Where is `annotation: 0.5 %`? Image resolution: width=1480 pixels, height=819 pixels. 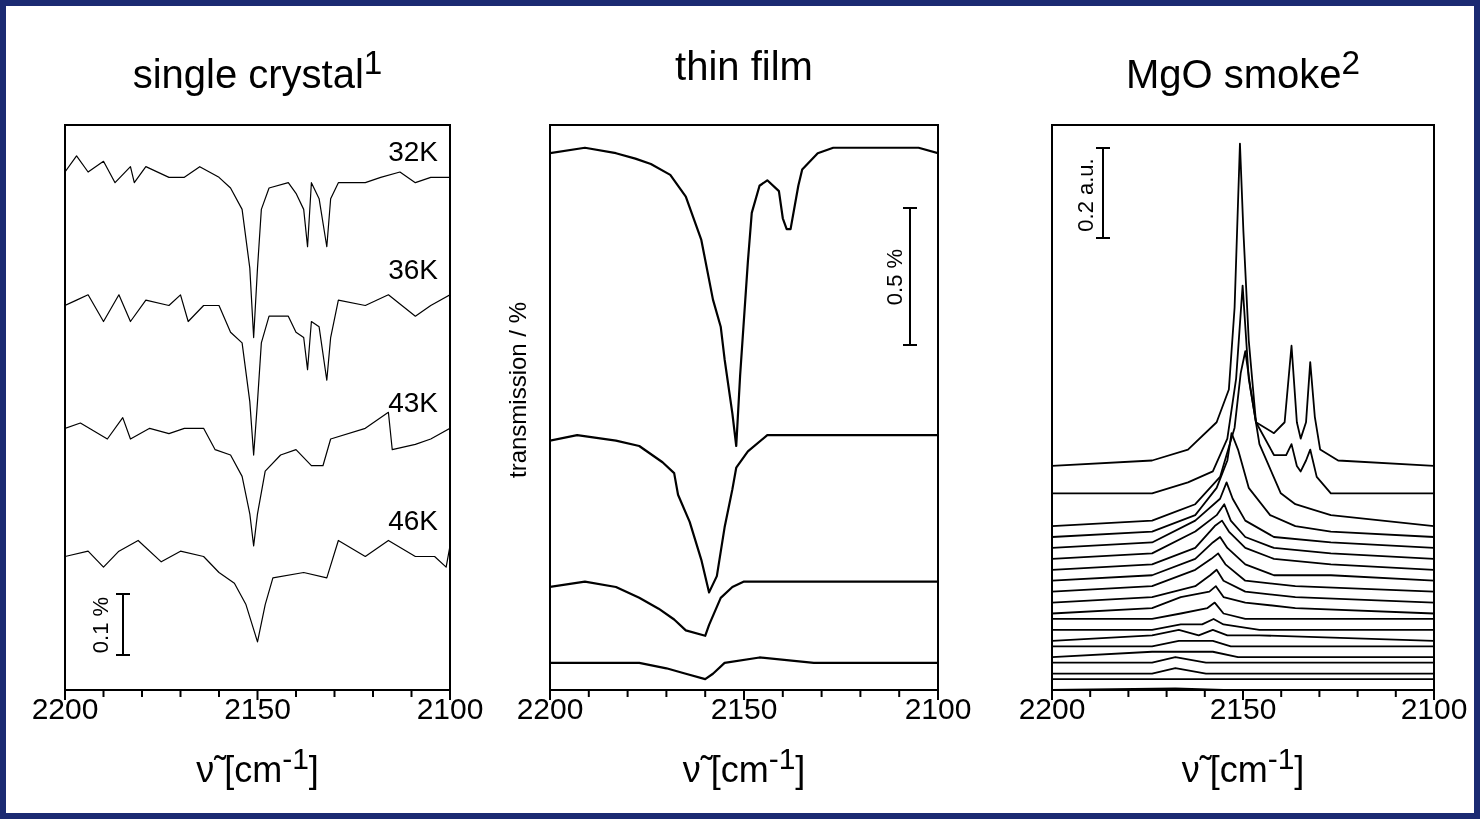
annotation: 0.5 % is located at coordinates (895, 277).